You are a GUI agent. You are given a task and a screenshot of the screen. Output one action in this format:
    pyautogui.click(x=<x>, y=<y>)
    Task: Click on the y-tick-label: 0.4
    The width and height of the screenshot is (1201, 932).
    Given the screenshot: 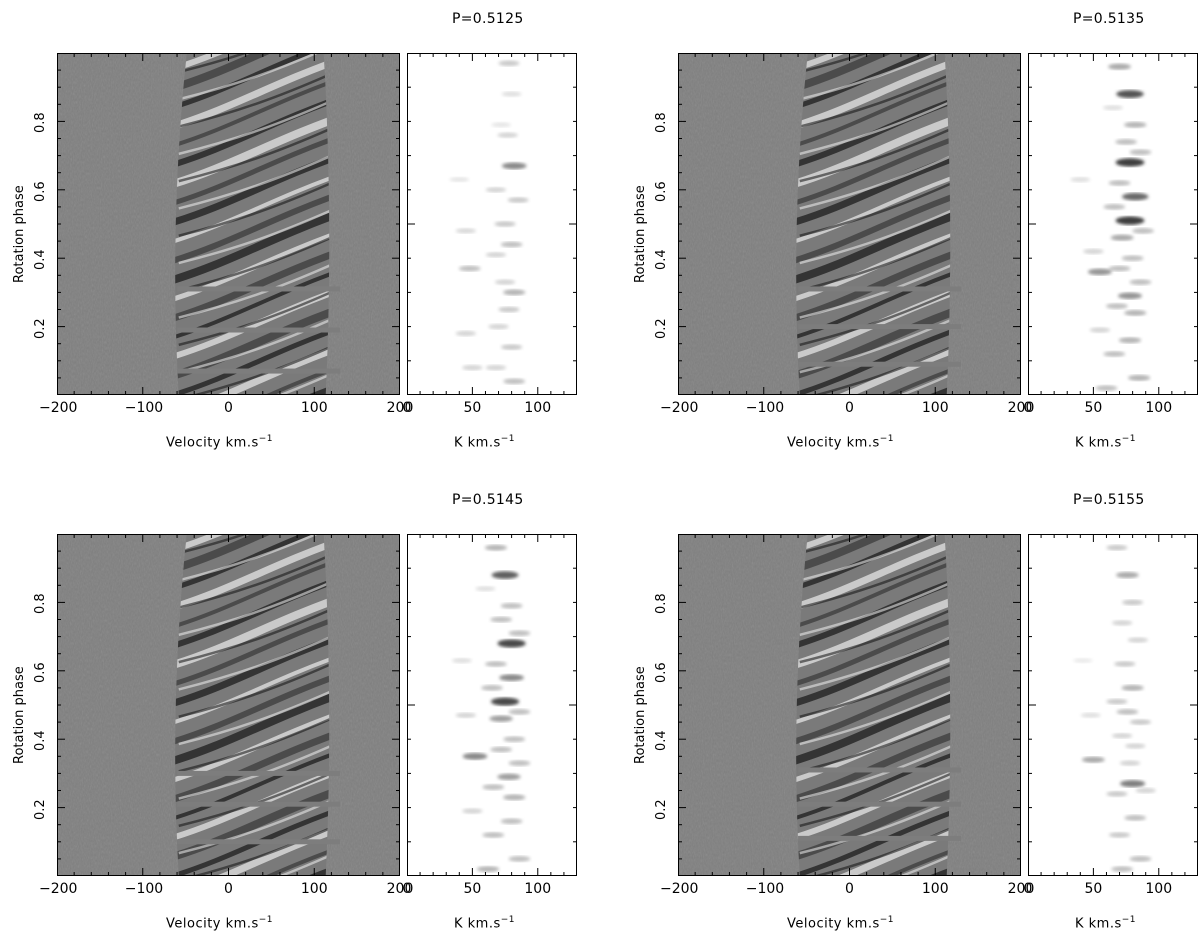 What is the action you would take?
    pyautogui.click(x=40, y=741)
    